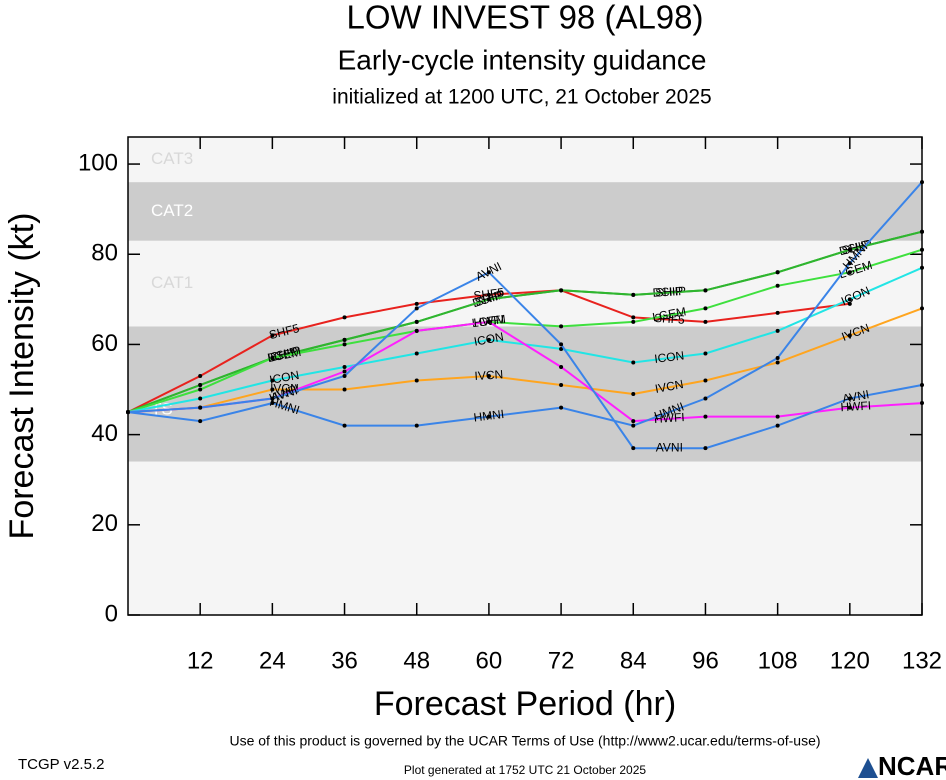 This screenshot has width=946, height=780. I want to click on x-tick-label: 120, so click(850, 660).